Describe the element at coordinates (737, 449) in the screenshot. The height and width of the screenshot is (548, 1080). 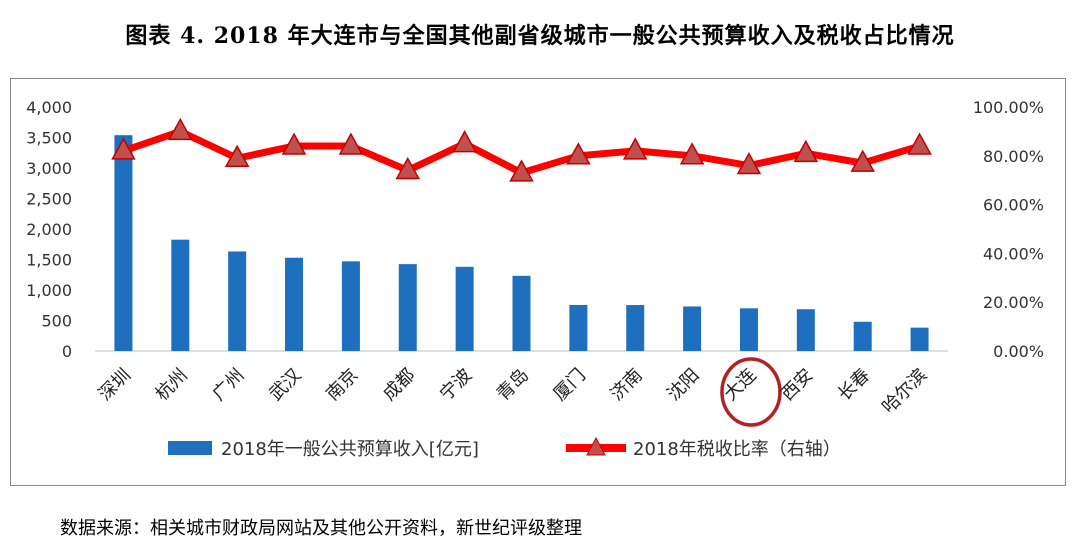
I see `legend-line-label: 2018年税收比率（右轴）` at that location.